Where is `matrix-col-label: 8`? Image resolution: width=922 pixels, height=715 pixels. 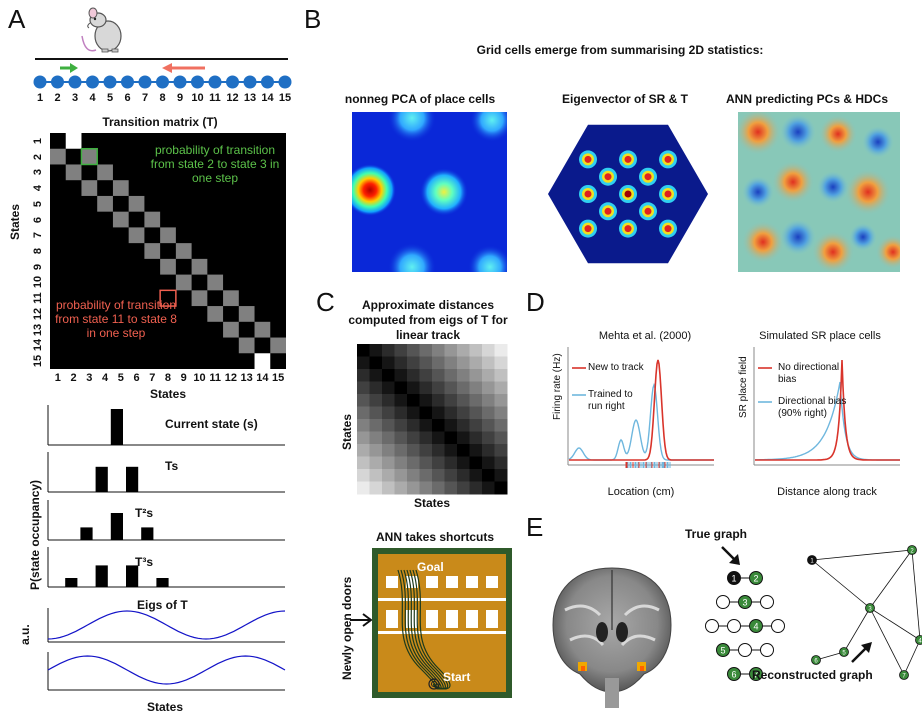 matrix-col-label: 8 is located at coordinates (168, 378).